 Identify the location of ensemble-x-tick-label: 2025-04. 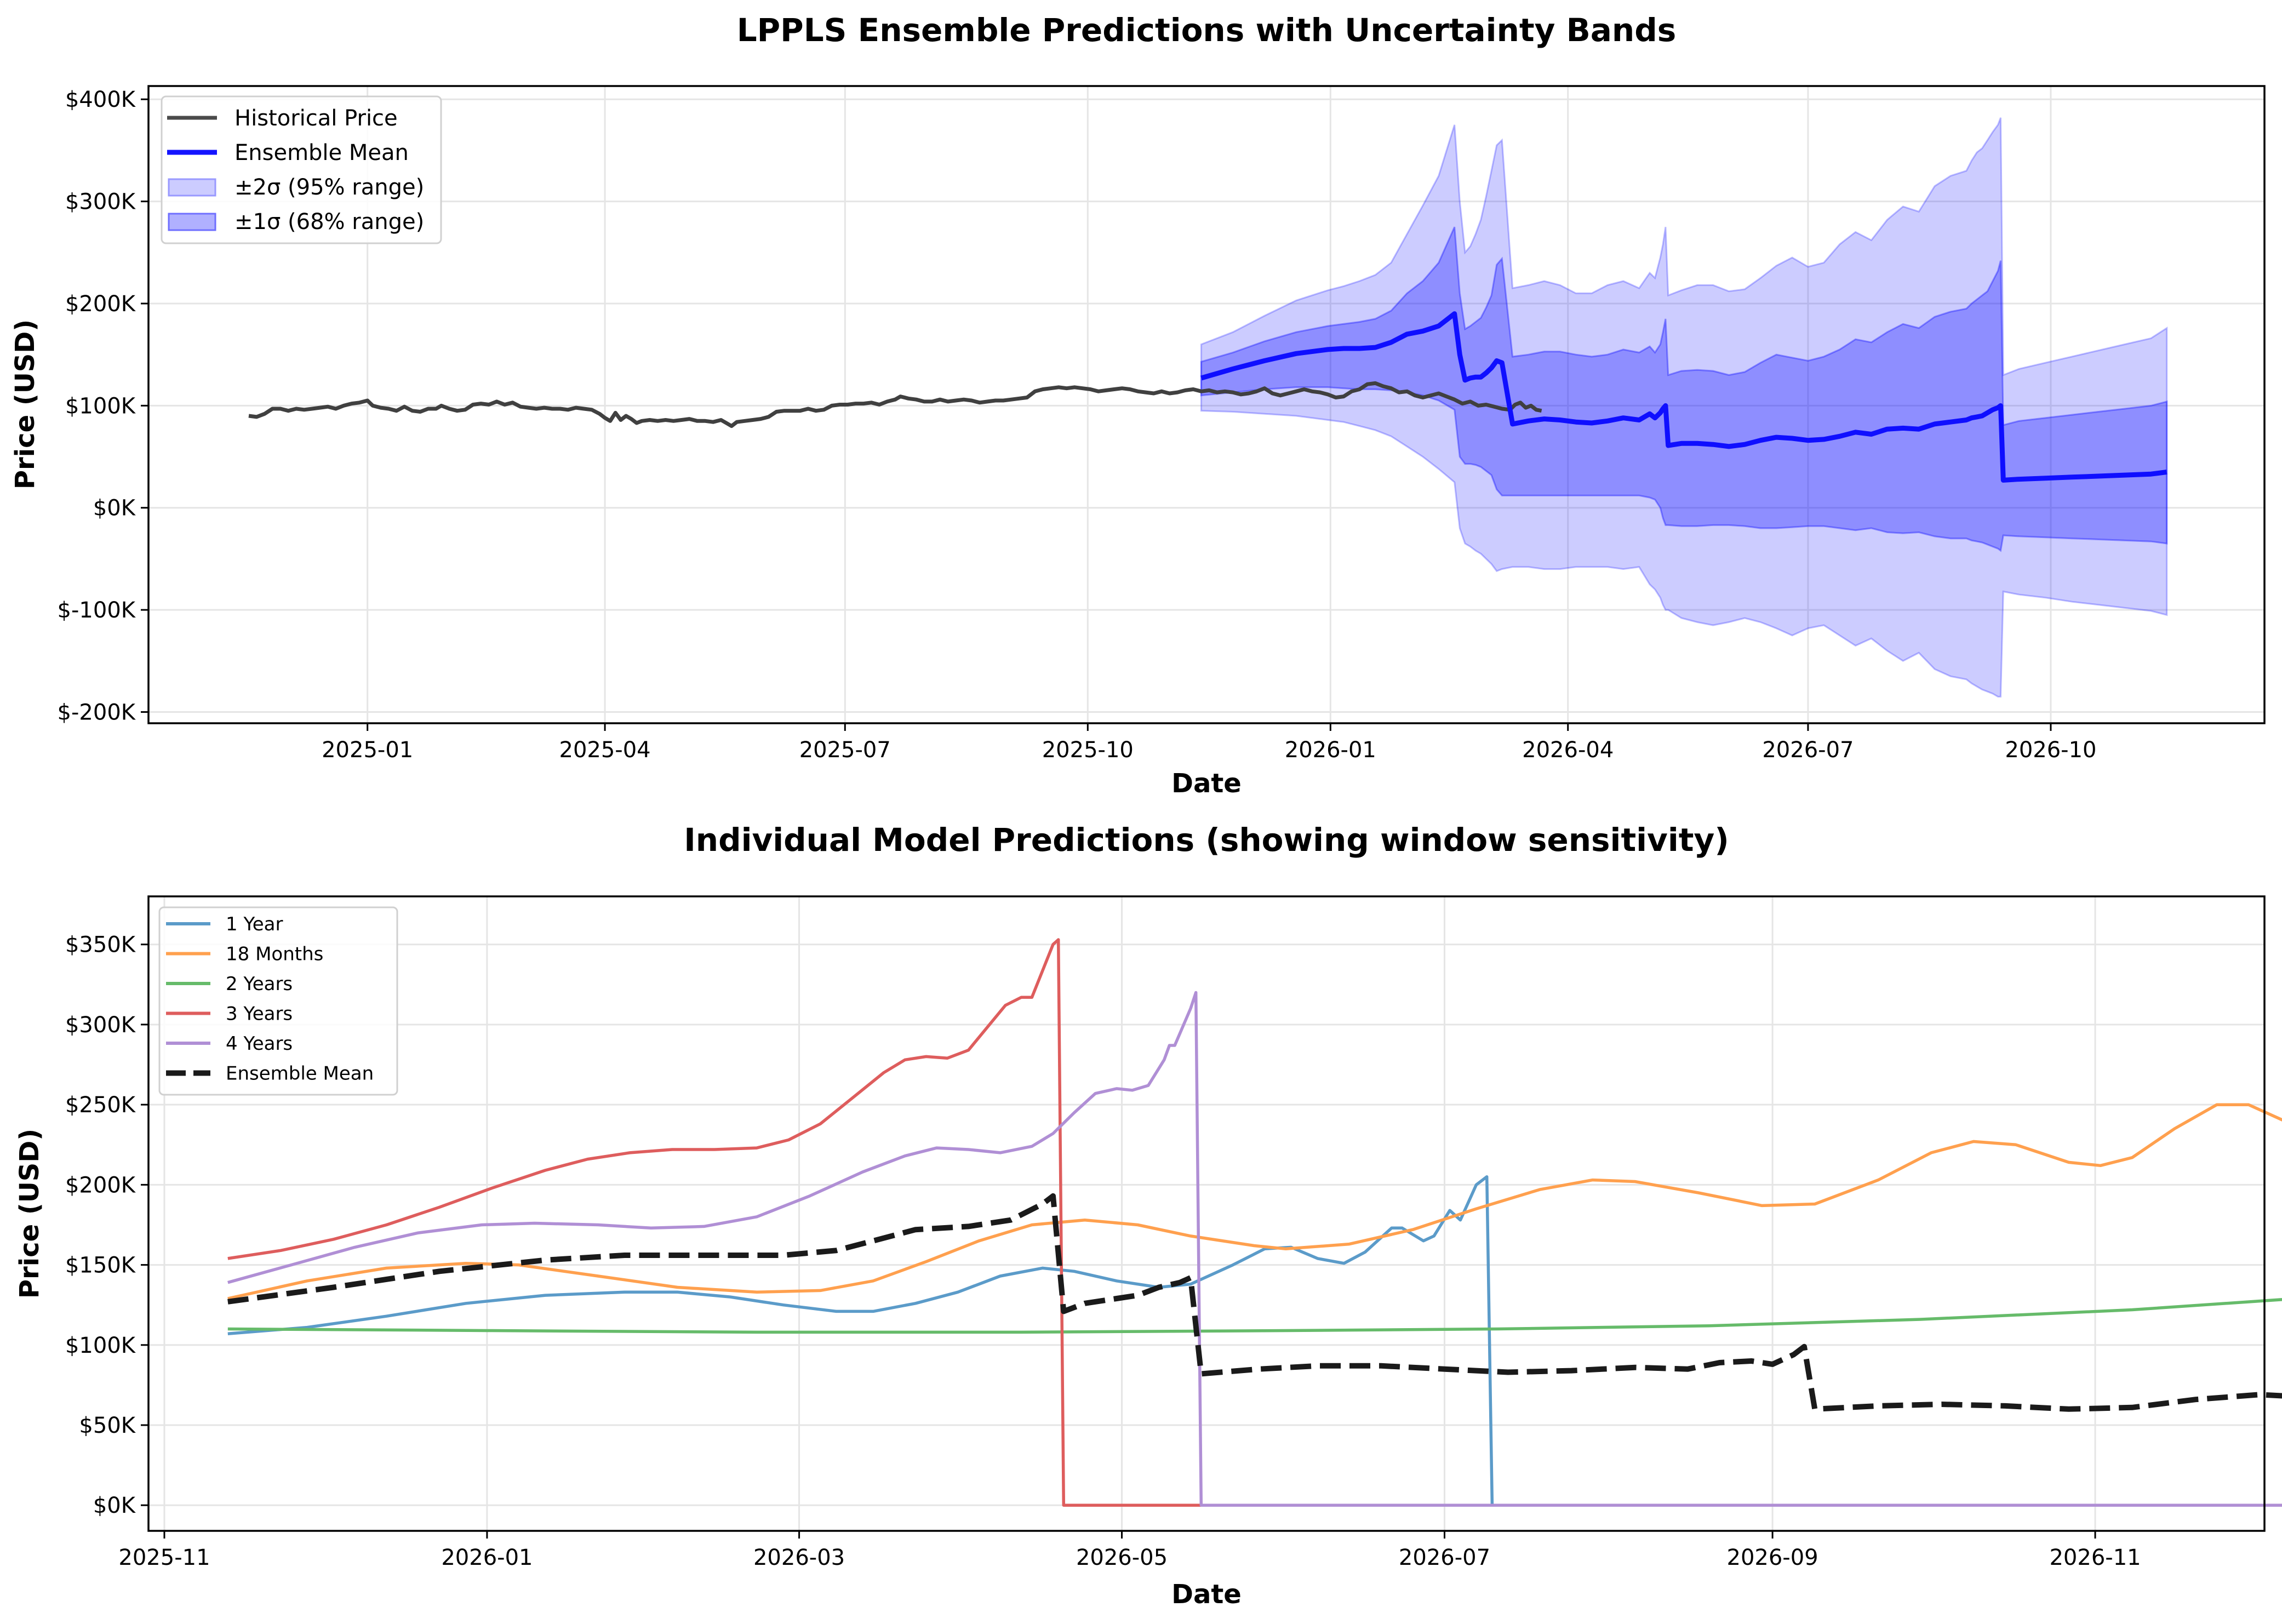
(605, 750).